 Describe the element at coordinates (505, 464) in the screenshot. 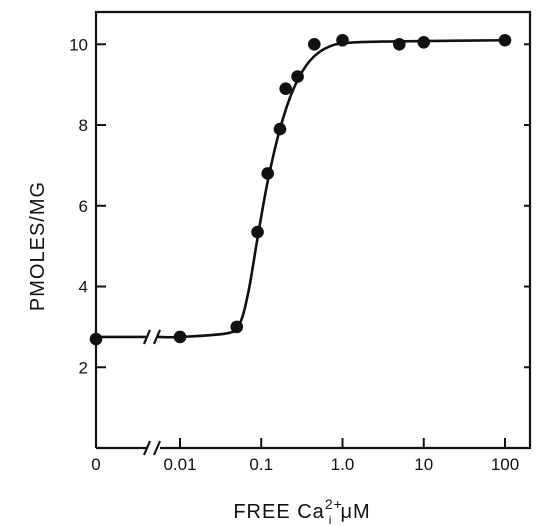

I see `x-tick-label: 100` at that location.